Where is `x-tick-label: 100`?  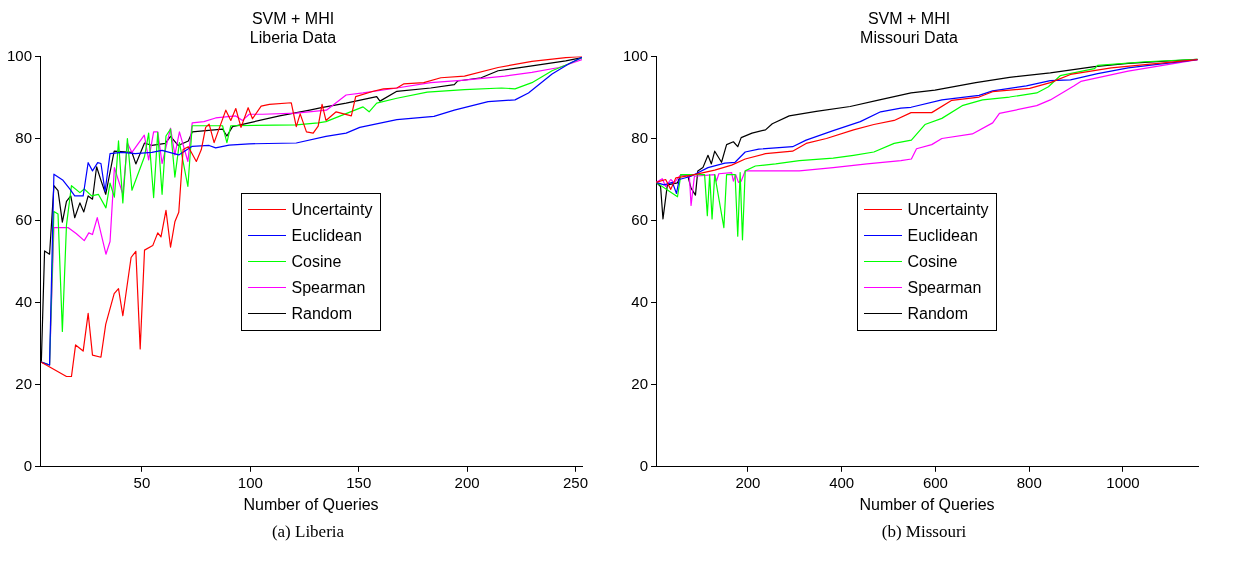 x-tick-label: 100 is located at coordinates (250, 482).